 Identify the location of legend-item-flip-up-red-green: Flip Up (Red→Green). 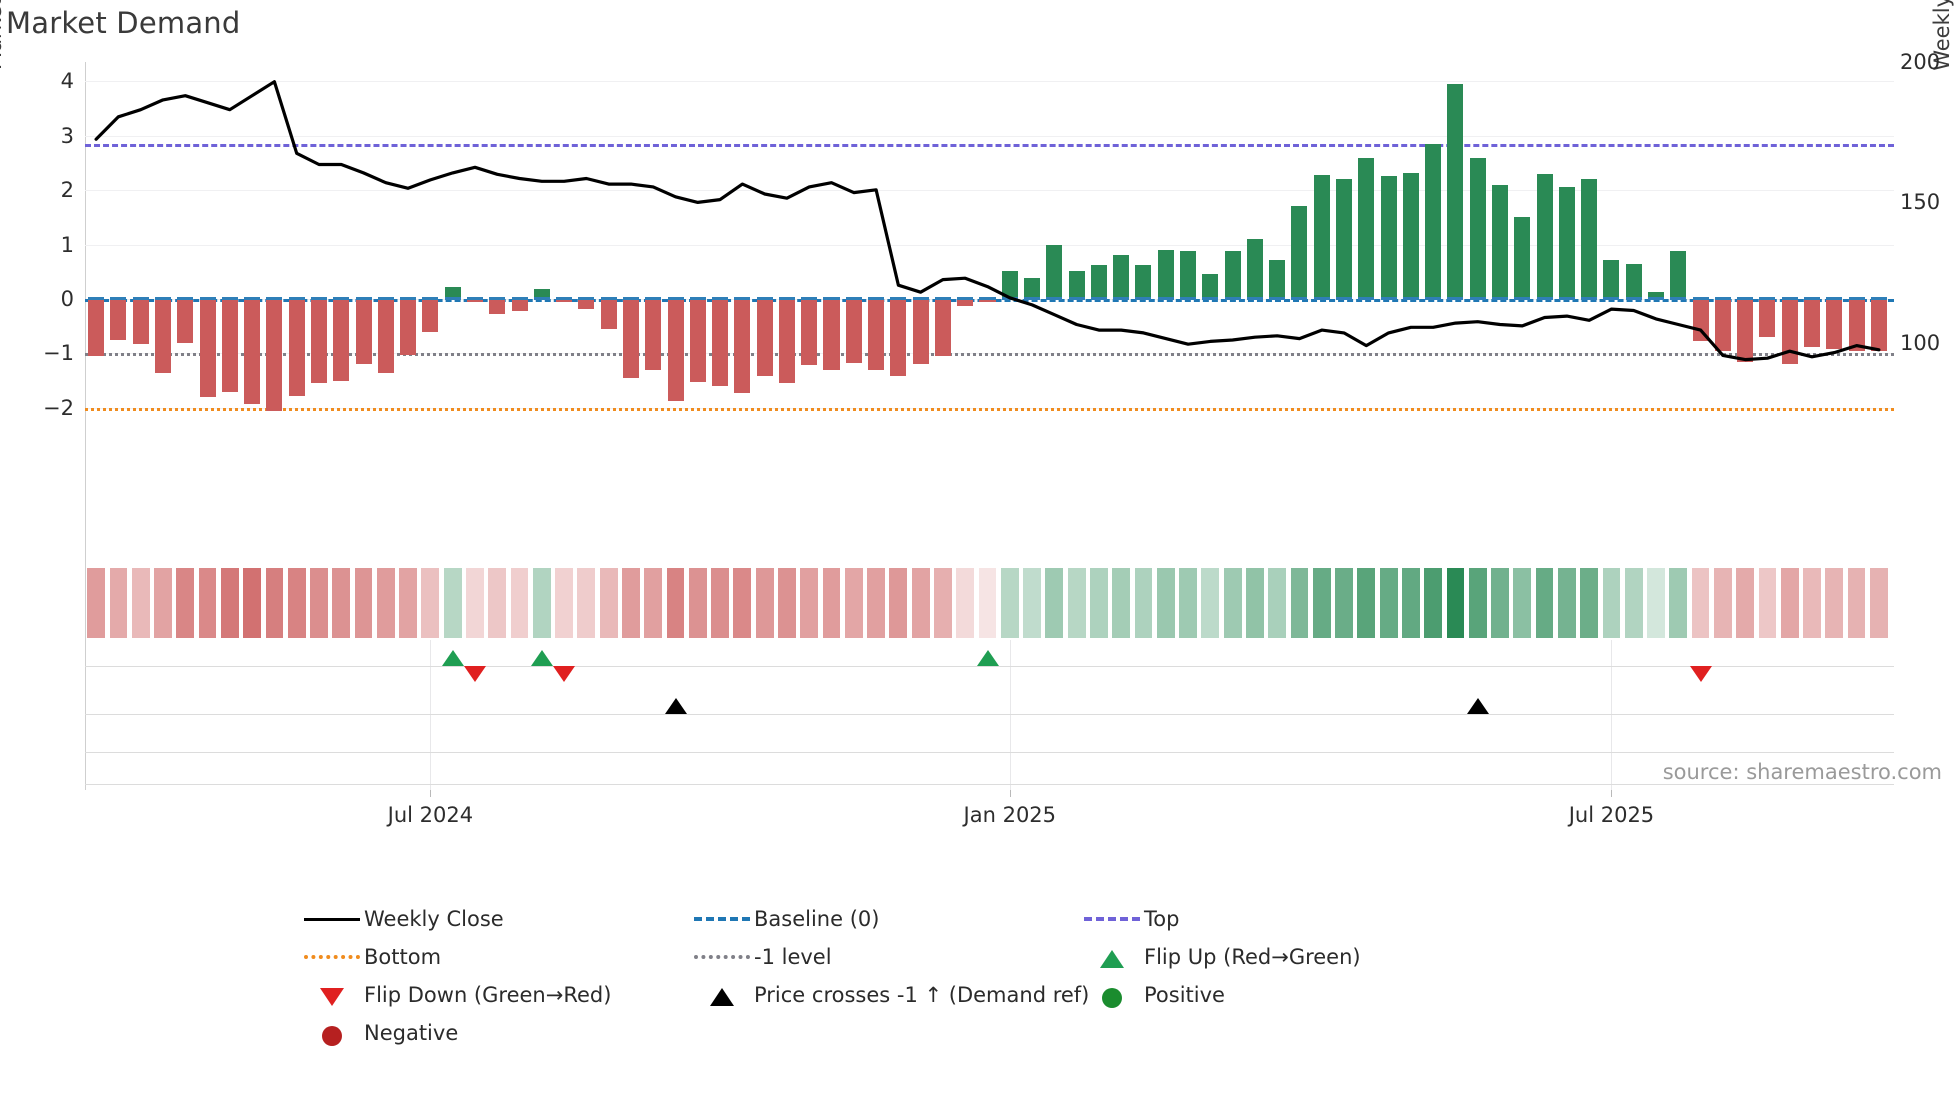
(1280, 957).